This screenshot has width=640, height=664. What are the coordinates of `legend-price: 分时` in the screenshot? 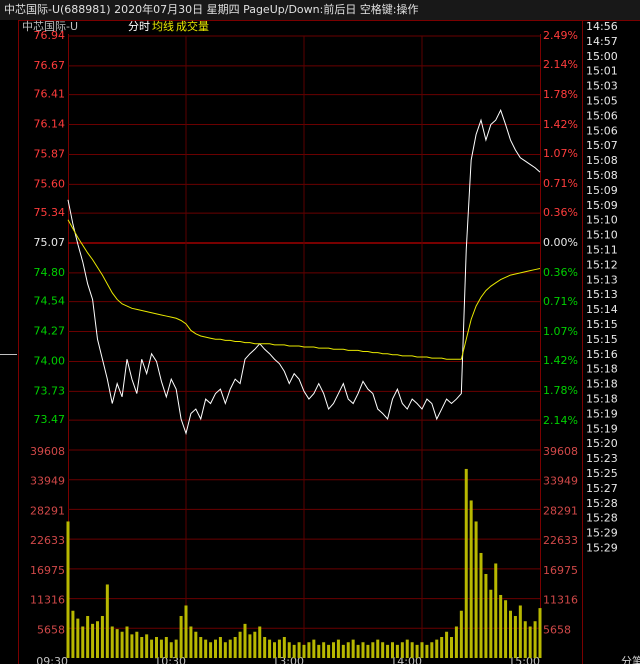 It's located at (139, 26).